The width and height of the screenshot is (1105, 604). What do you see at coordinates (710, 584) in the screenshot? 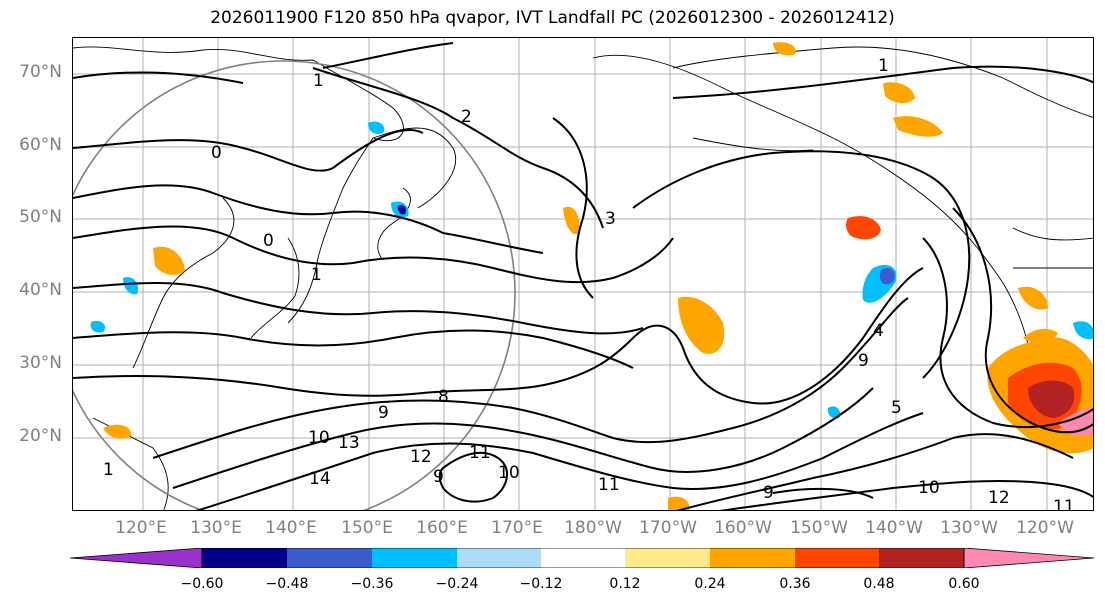
I see `colorbar-tick: 0.24` at bounding box center [710, 584].